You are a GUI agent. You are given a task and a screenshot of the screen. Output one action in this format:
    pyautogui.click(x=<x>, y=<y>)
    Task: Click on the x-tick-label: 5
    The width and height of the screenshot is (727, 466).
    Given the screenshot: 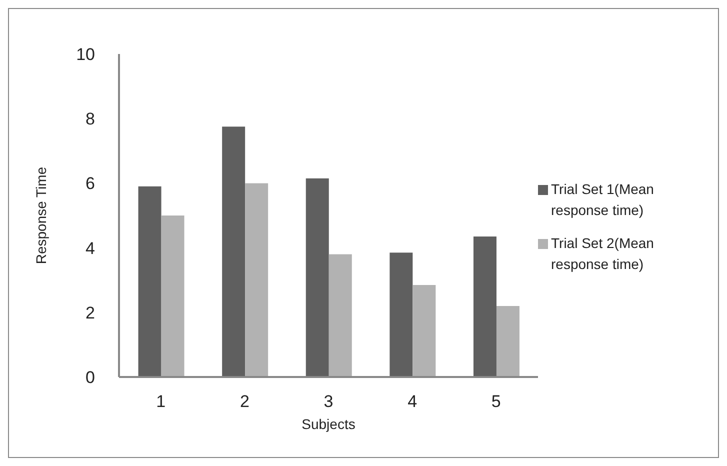 What is the action you would take?
    pyautogui.click(x=496, y=402)
    